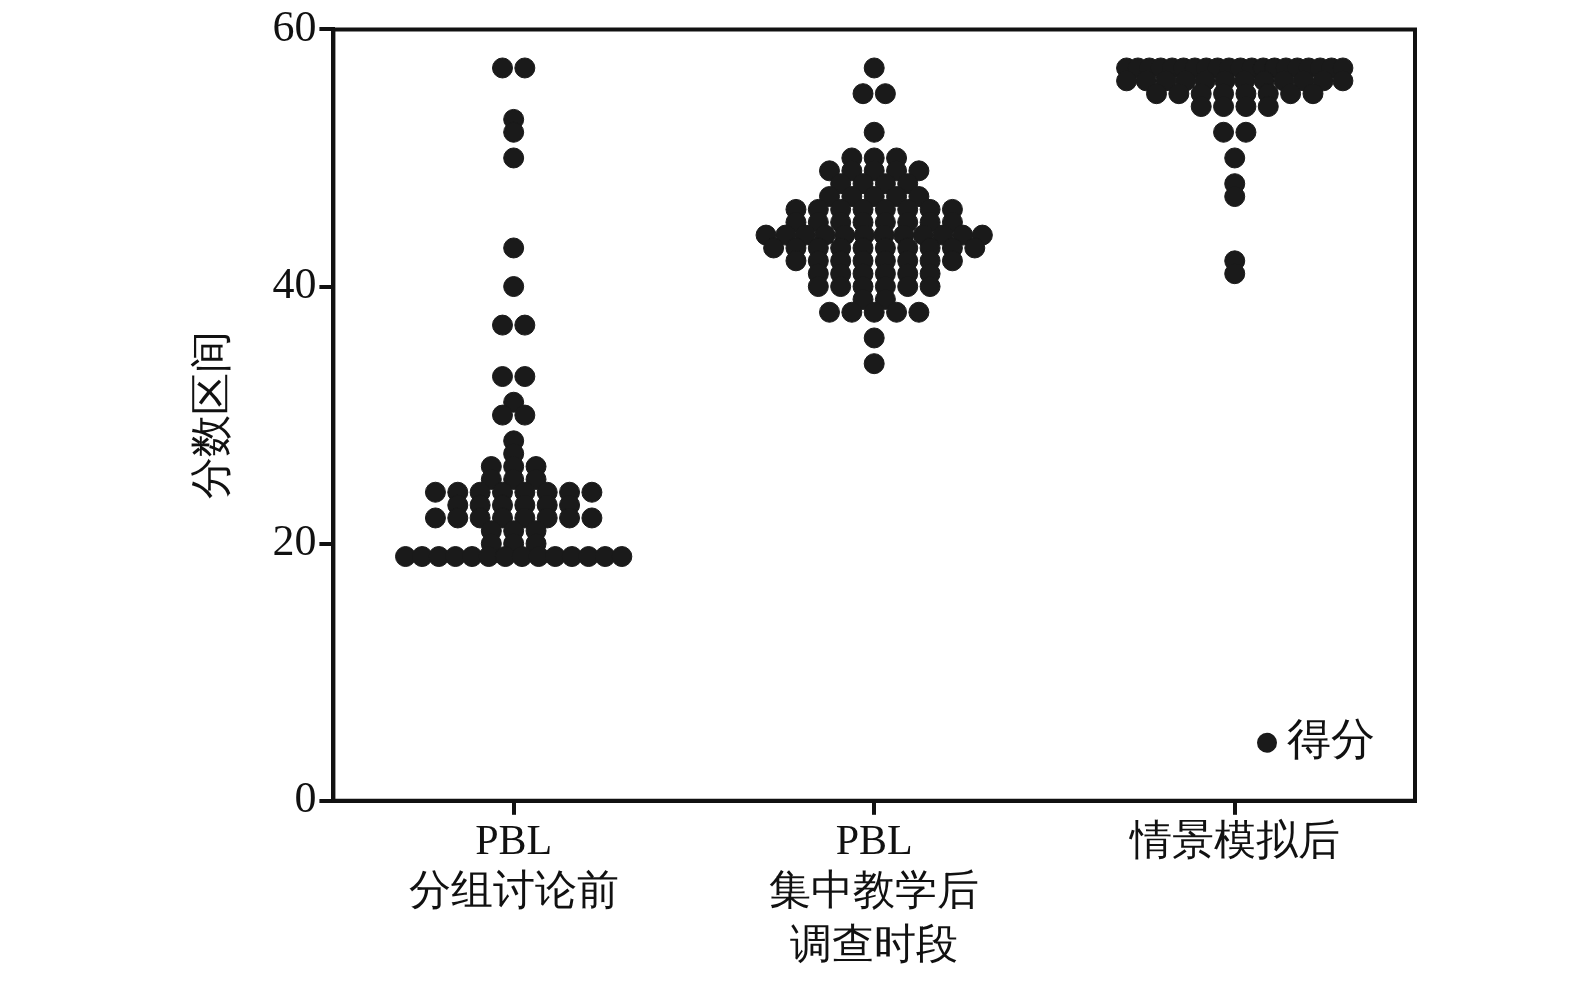 Image resolution: width=1575 pixels, height=986 pixels. What do you see at coordinates (305, 798) in the screenshot?
I see `y-tick-label: 0` at bounding box center [305, 798].